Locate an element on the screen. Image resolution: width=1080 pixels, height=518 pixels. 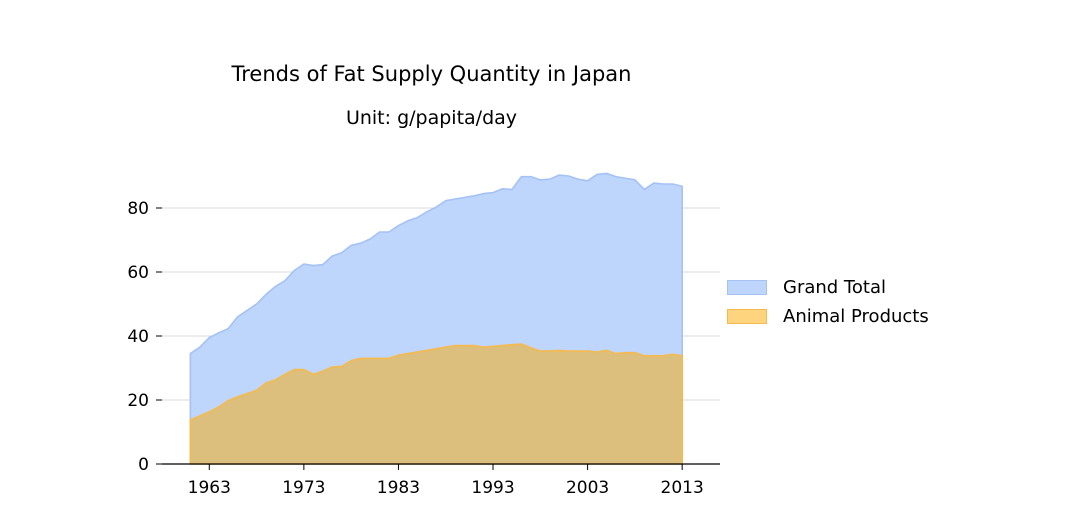
y-tick-label-20: 20 is located at coordinates (138, 401).